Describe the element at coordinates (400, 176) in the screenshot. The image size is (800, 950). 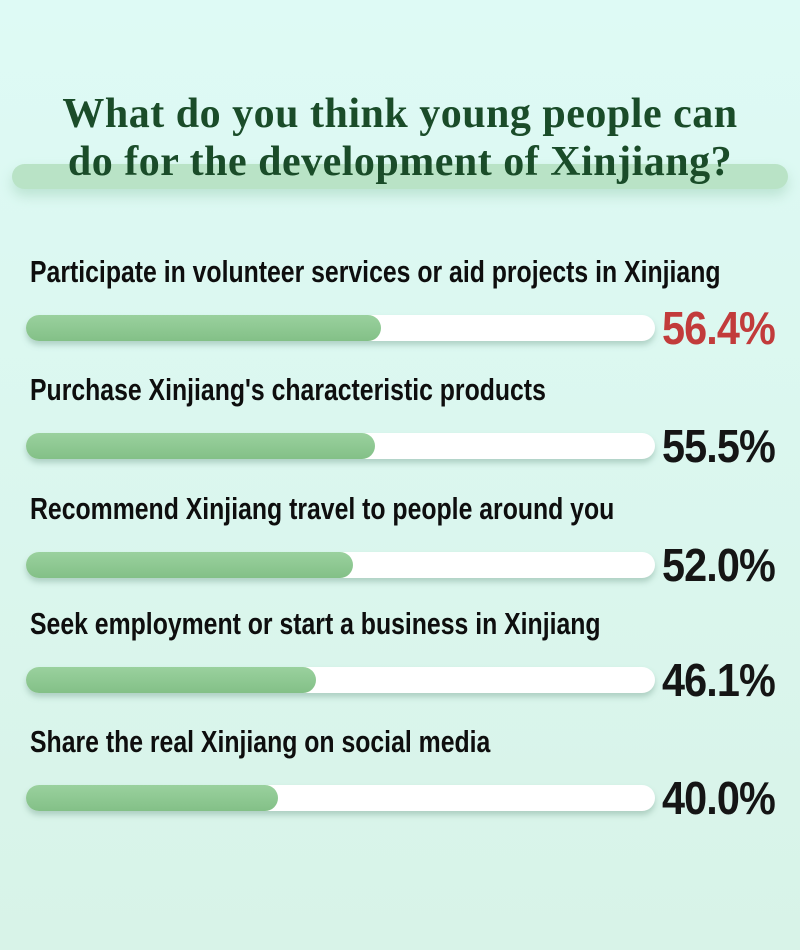
I see `title-highlight-band` at that location.